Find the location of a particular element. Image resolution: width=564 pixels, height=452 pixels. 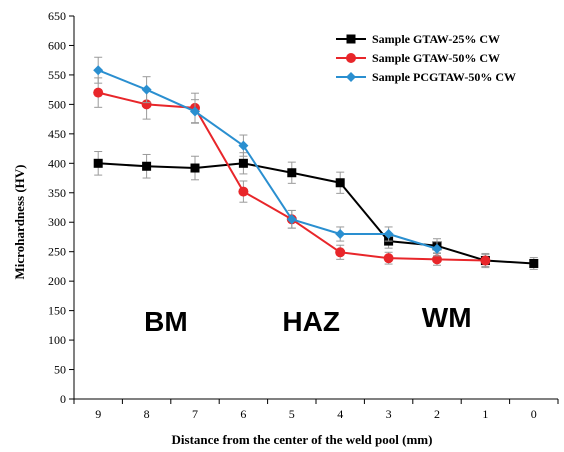

x-tick-label: 7 is located at coordinates (195, 414).